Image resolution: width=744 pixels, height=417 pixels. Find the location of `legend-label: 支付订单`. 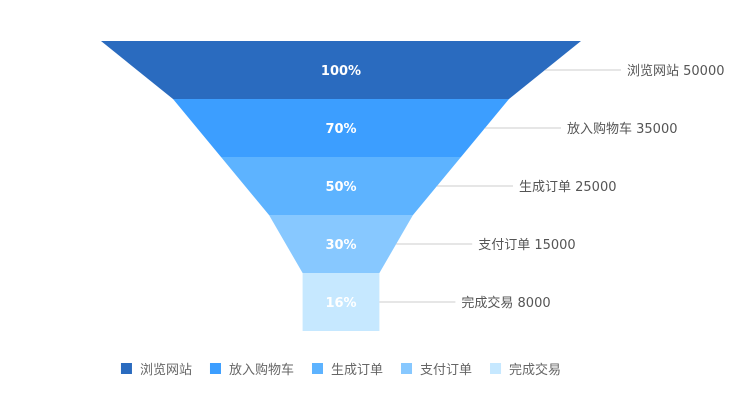

legend-label: 支付订单 is located at coordinates (446, 370).